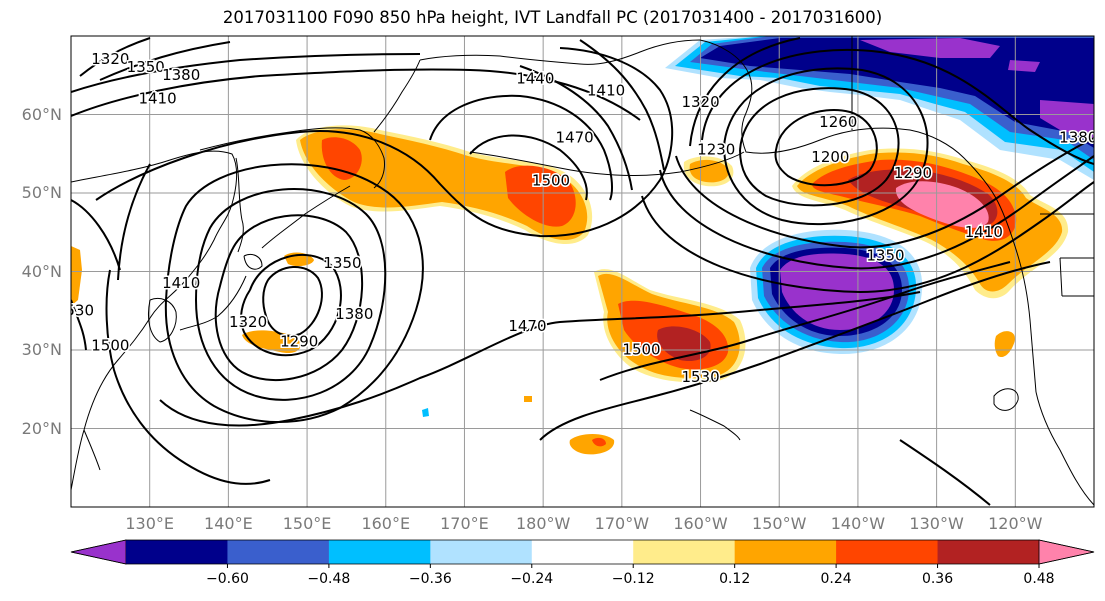 Image resolution: width=1105 pixels, height=601 pixels. What do you see at coordinates (110, 59) in the screenshot?
I see `contour-label: 1320` at bounding box center [110, 59].